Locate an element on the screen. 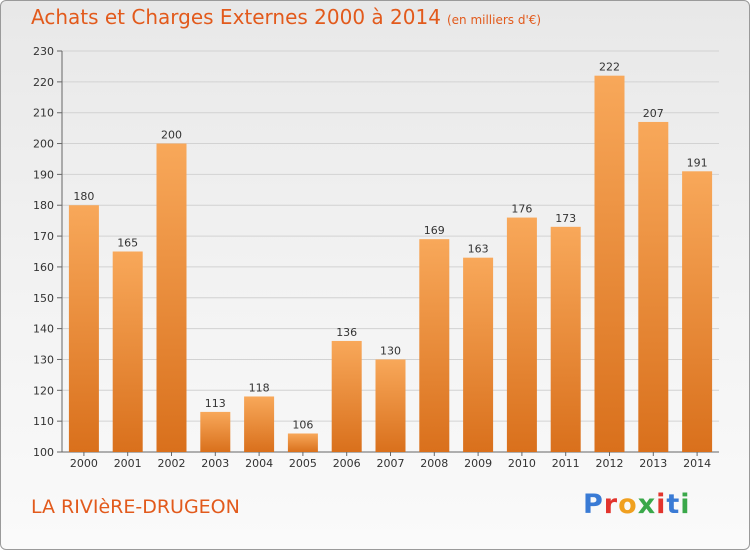  x-tick-label: 2007 is located at coordinates (391, 463).